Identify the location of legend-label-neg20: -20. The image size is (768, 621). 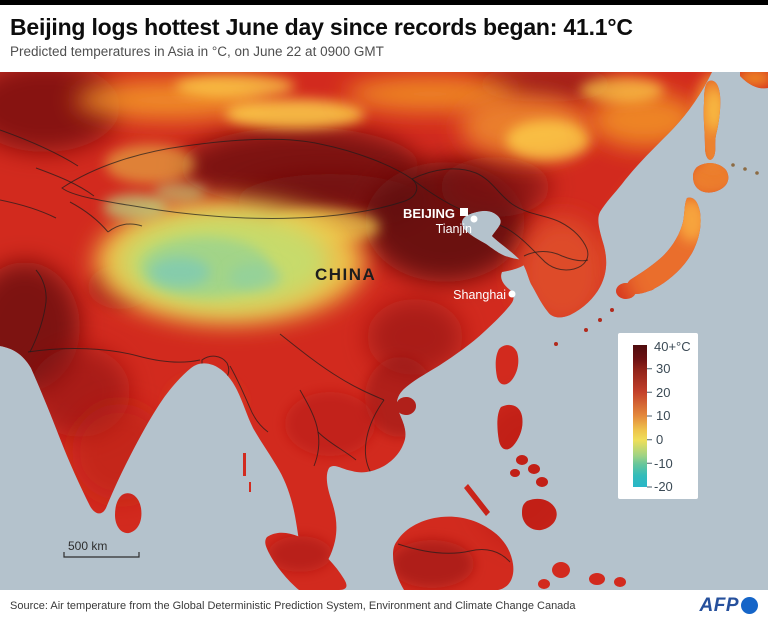
(663, 486).